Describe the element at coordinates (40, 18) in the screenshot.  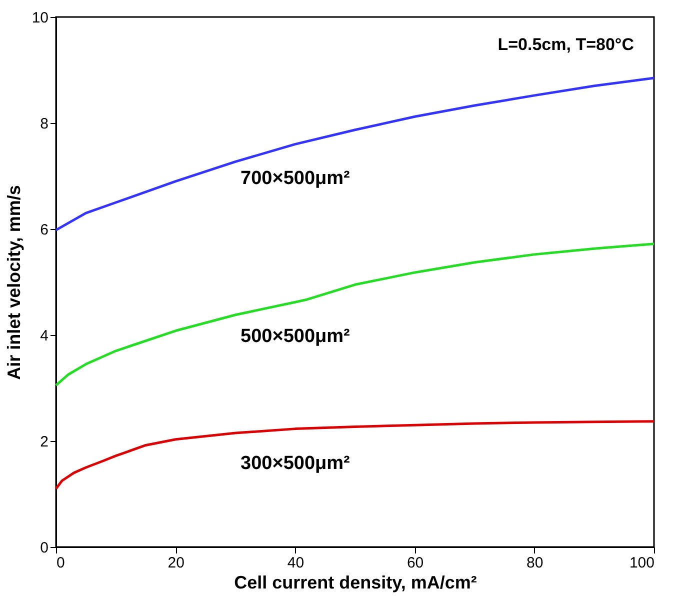
I see `y-tick-label: 10` at that location.